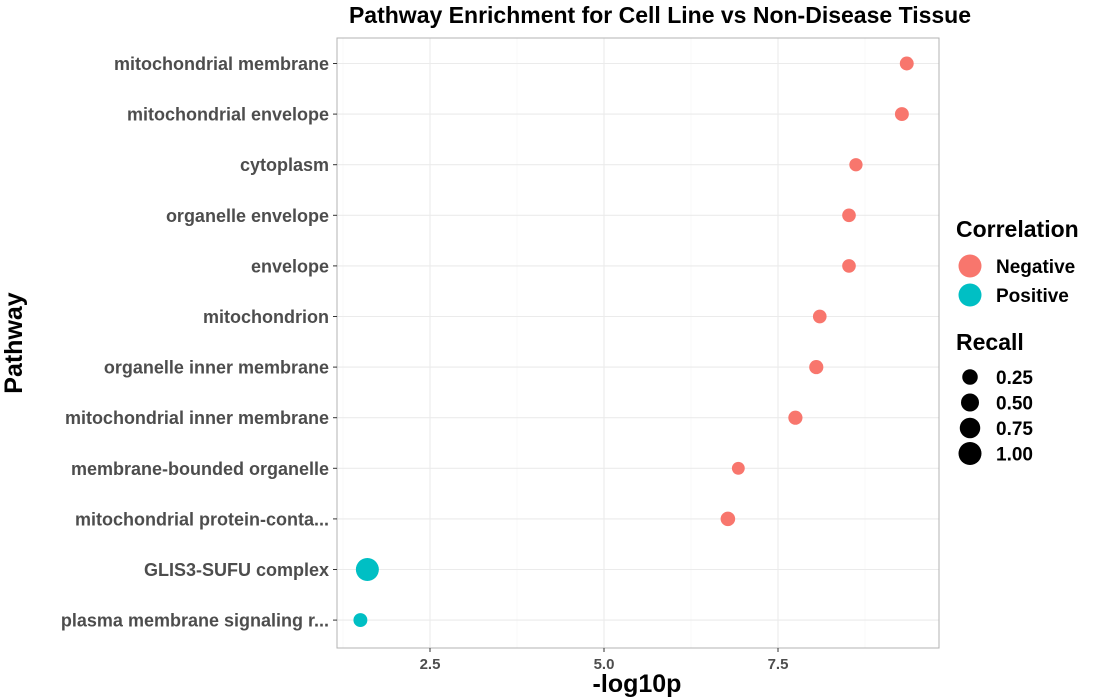 The image size is (1100, 700). What do you see at coordinates (228, 115) in the screenshot?
I see `y-tick-label-1: mitochondrial envelope` at bounding box center [228, 115].